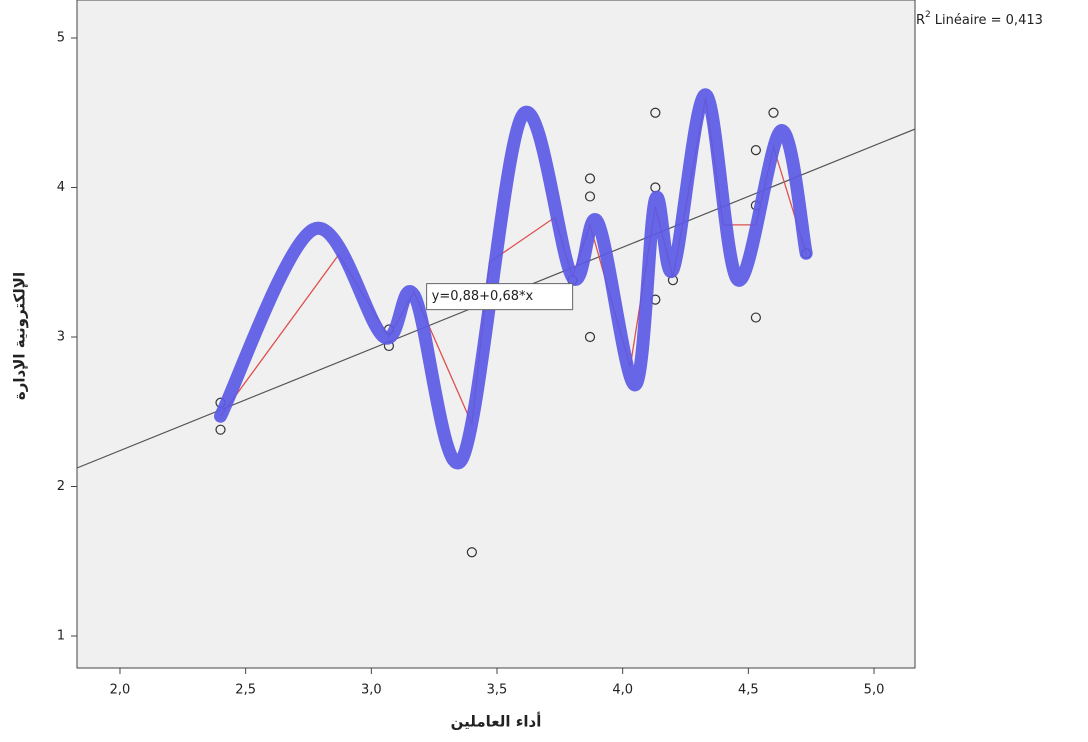  I want to click on x-tick-label: 2,0, so click(120, 690).